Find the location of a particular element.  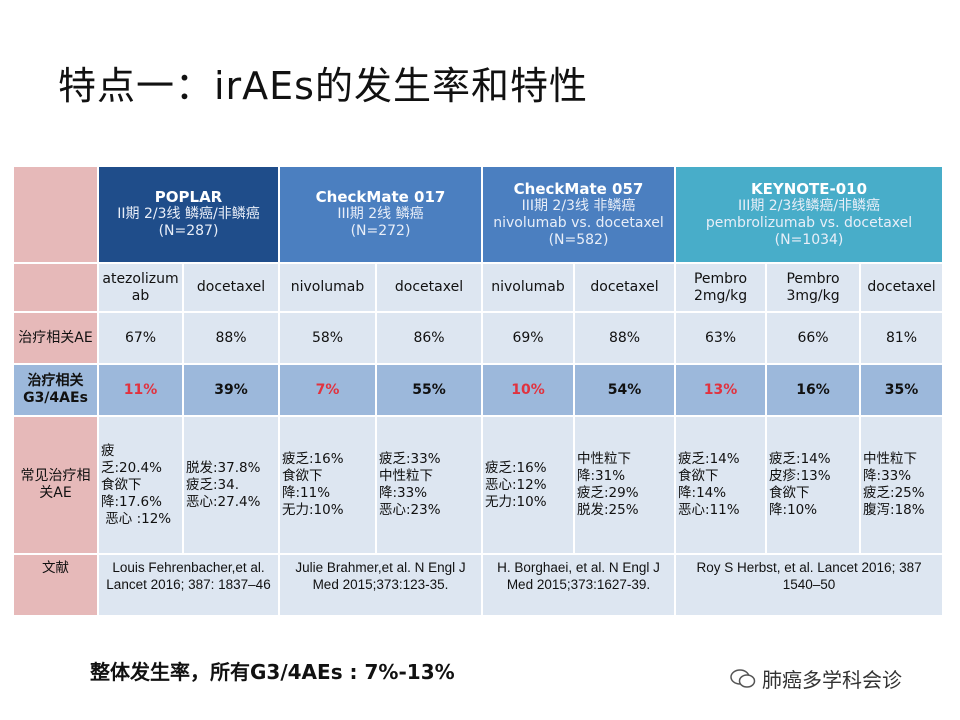

common-ae-cell: 脱发:37.8% 疲乏:34. 恶心:27.4% is located at coordinates (231, 485).